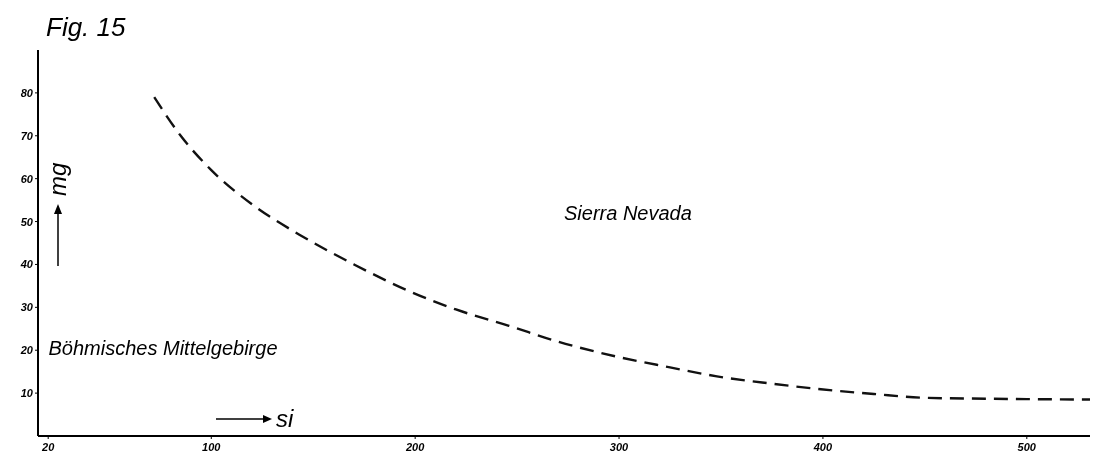  I want to click on y-tick-label: 70, so click(27, 135).